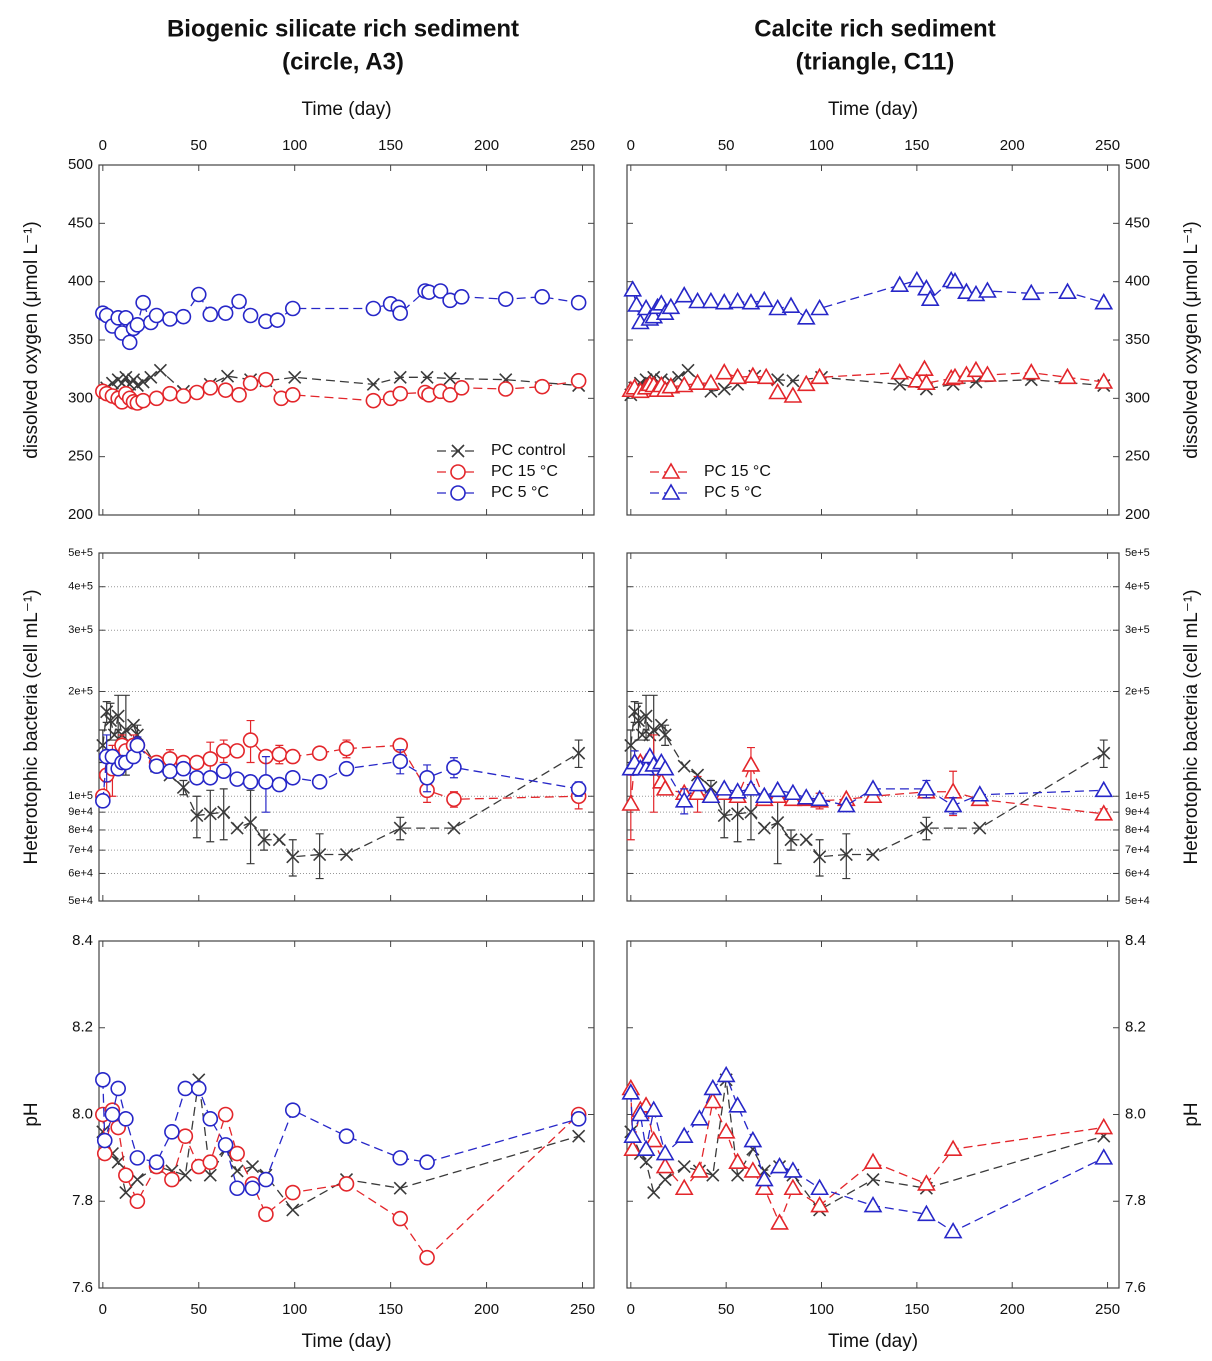 Image resolution: width=1212 pixels, height=1361 pixels. I want to click on x-tick-label: 150, so click(916, 1309).